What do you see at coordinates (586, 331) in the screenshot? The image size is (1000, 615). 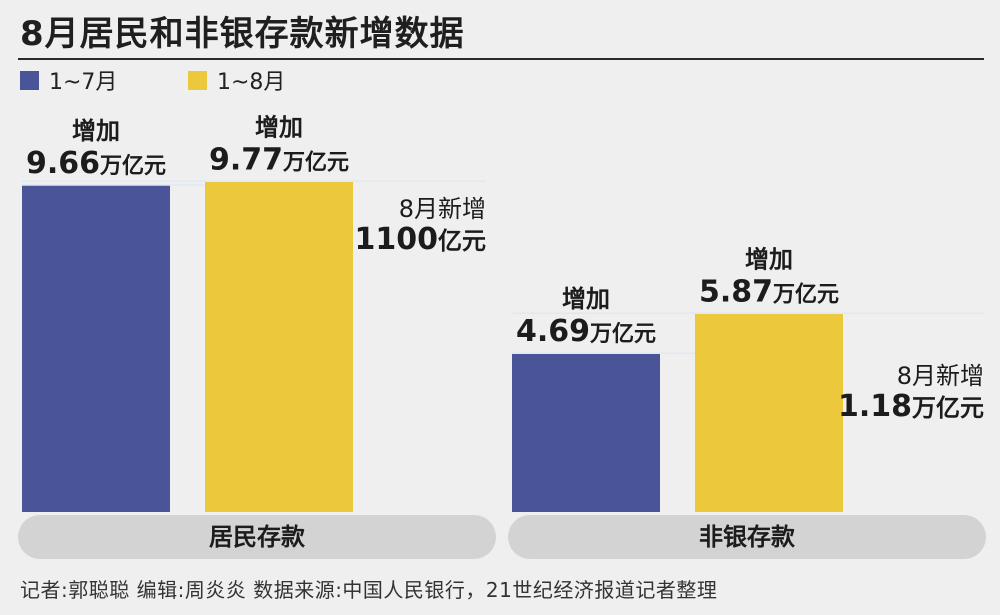 I see `bar-value-label-nonbank-0: 4.69万亿元` at bounding box center [586, 331].